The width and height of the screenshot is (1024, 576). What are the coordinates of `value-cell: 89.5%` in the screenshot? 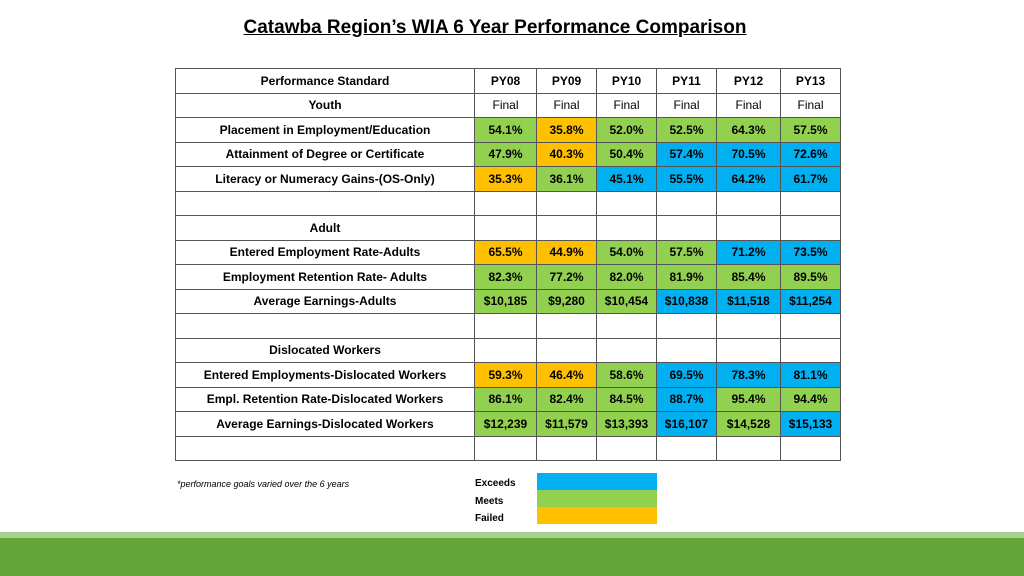 It's located at (810, 277).